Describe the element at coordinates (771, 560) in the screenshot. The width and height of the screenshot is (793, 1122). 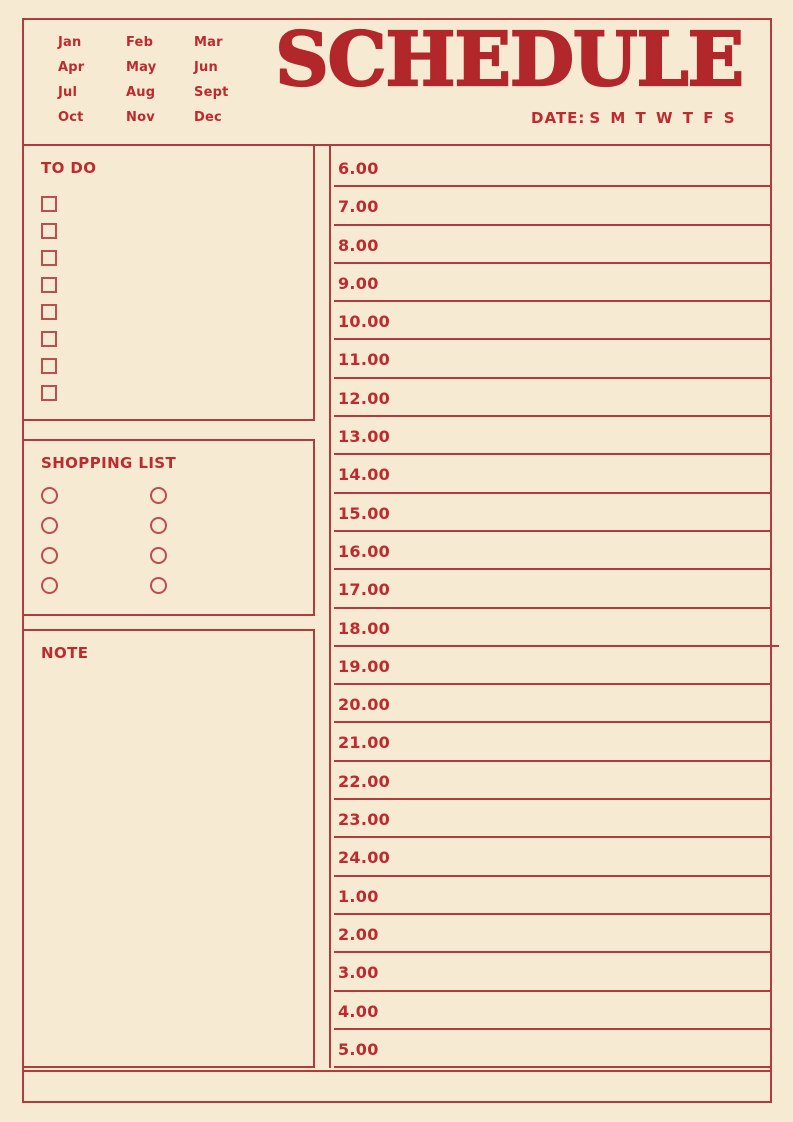
I see `right-border-line` at that location.